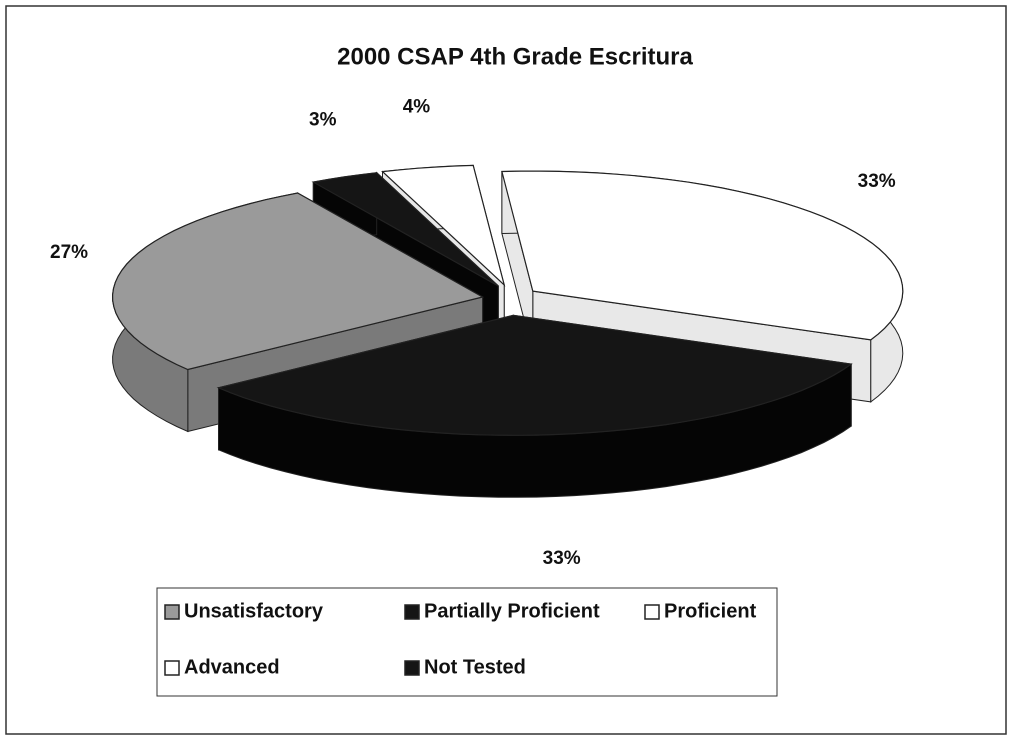 This screenshot has width=1017, height=745. What do you see at coordinates (232, 667) in the screenshot?
I see `legend-label: Advanced` at bounding box center [232, 667].